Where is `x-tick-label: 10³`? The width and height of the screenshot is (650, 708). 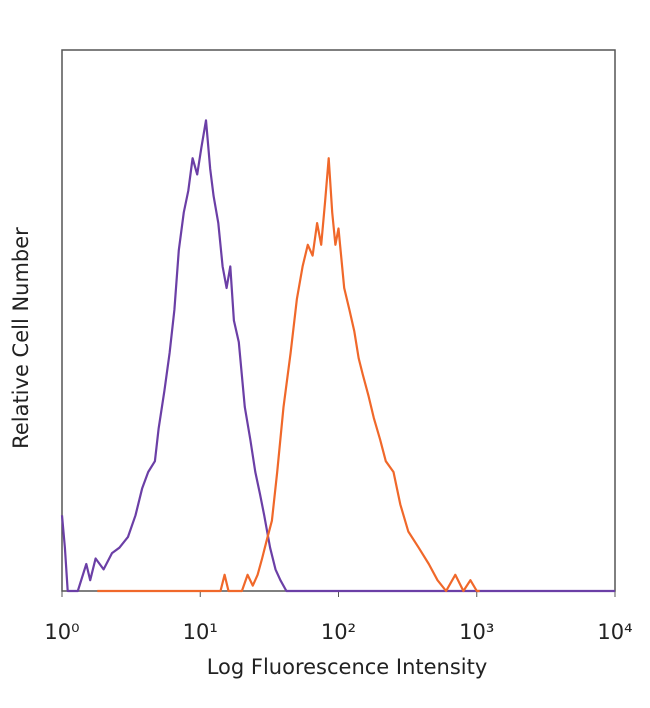
x-tick-label: 10³ is located at coordinates (476, 632).